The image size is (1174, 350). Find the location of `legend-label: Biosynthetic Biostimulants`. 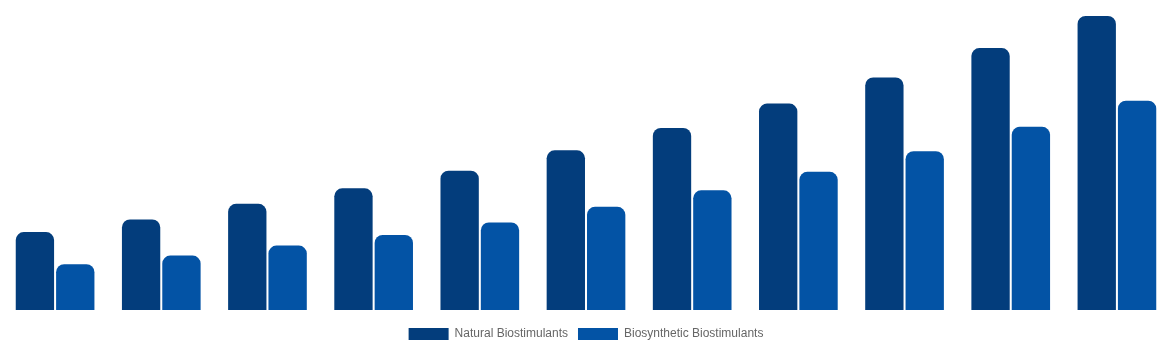

legend-label: Biosynthetic Biostimulants is located at coordinates (693, 333).